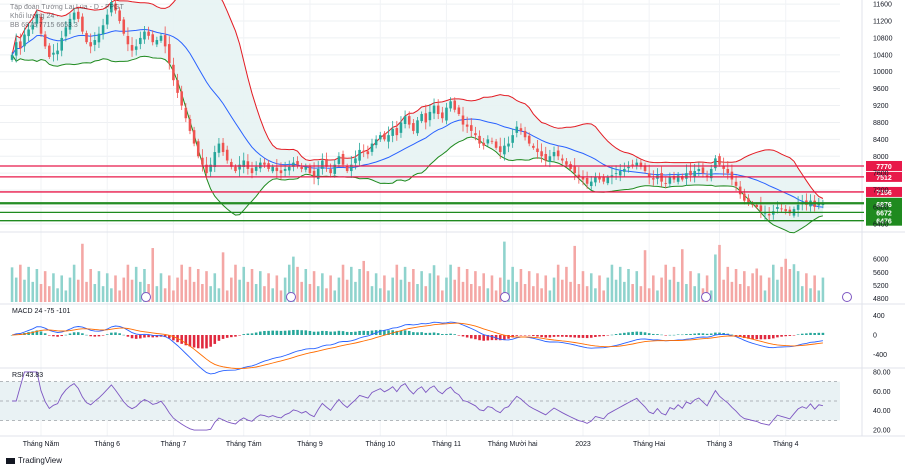  Describe the element at coordinates (431, 271) in the screenshot. I see `volume-pane` at that location.